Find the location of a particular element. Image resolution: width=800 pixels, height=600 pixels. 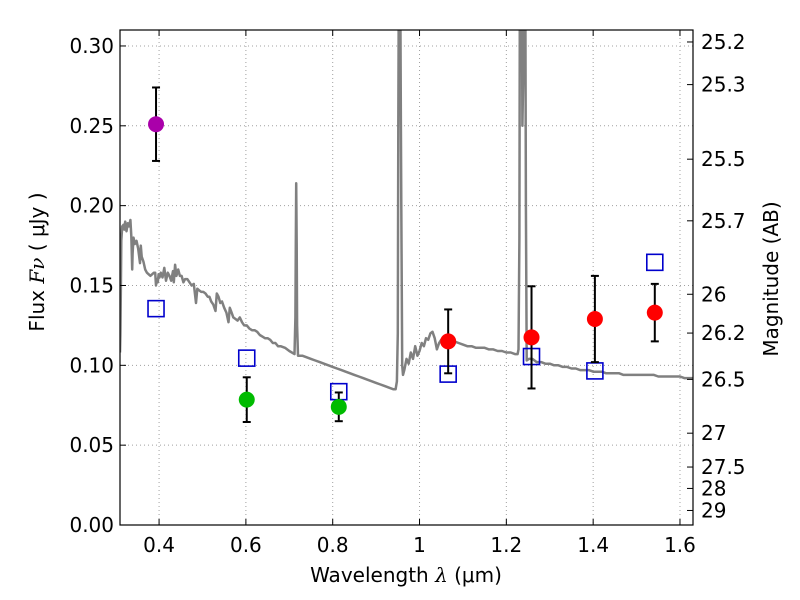

y2-tick-label: 25.3 is located at coordinates (723, 85).